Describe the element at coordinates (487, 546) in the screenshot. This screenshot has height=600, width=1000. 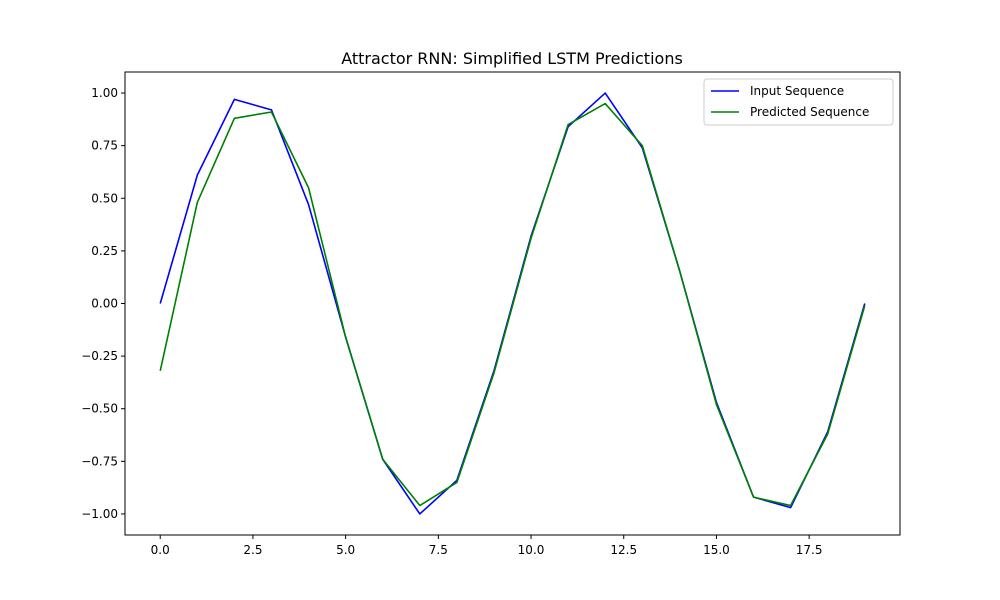
I see `x-axis: 0.0 2.5 5.0 7.5 10.0 12.5 15.0 17.5` at that location.